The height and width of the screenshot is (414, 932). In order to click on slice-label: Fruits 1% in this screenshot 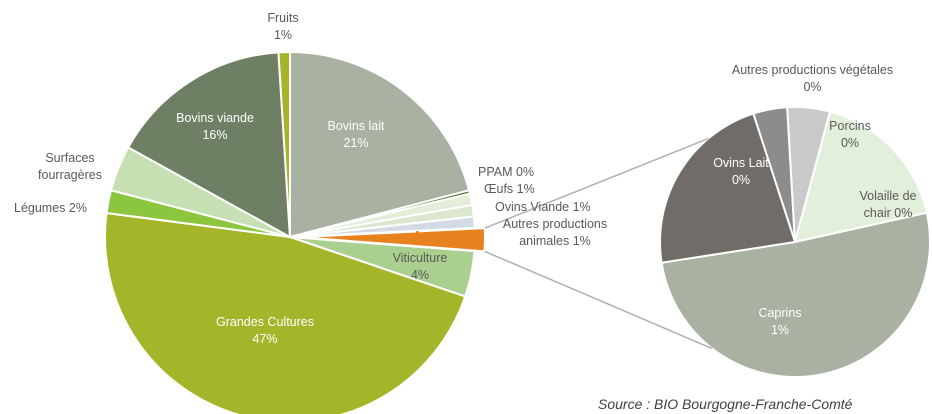, I will do `click(283, 27)`.